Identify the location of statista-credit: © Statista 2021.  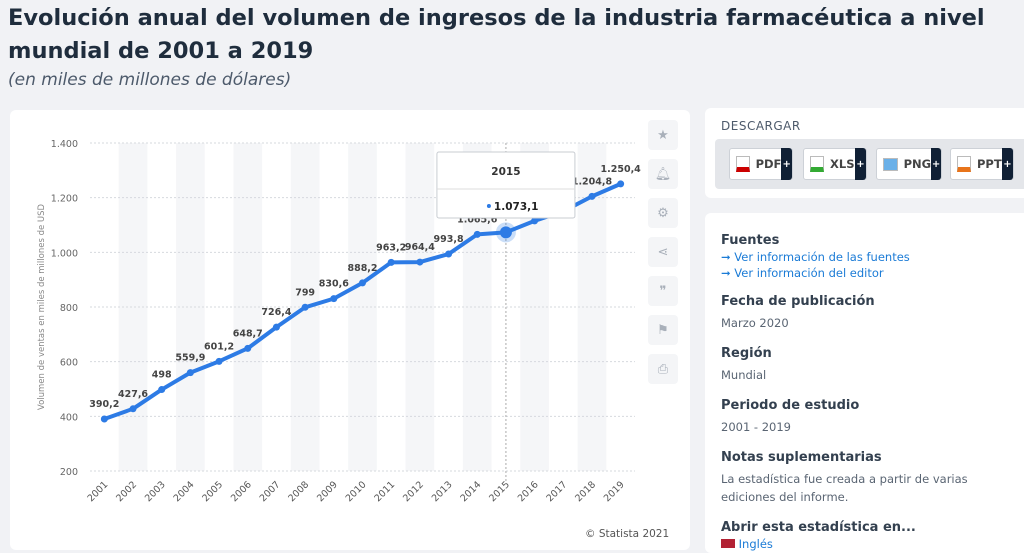
(627, 534).